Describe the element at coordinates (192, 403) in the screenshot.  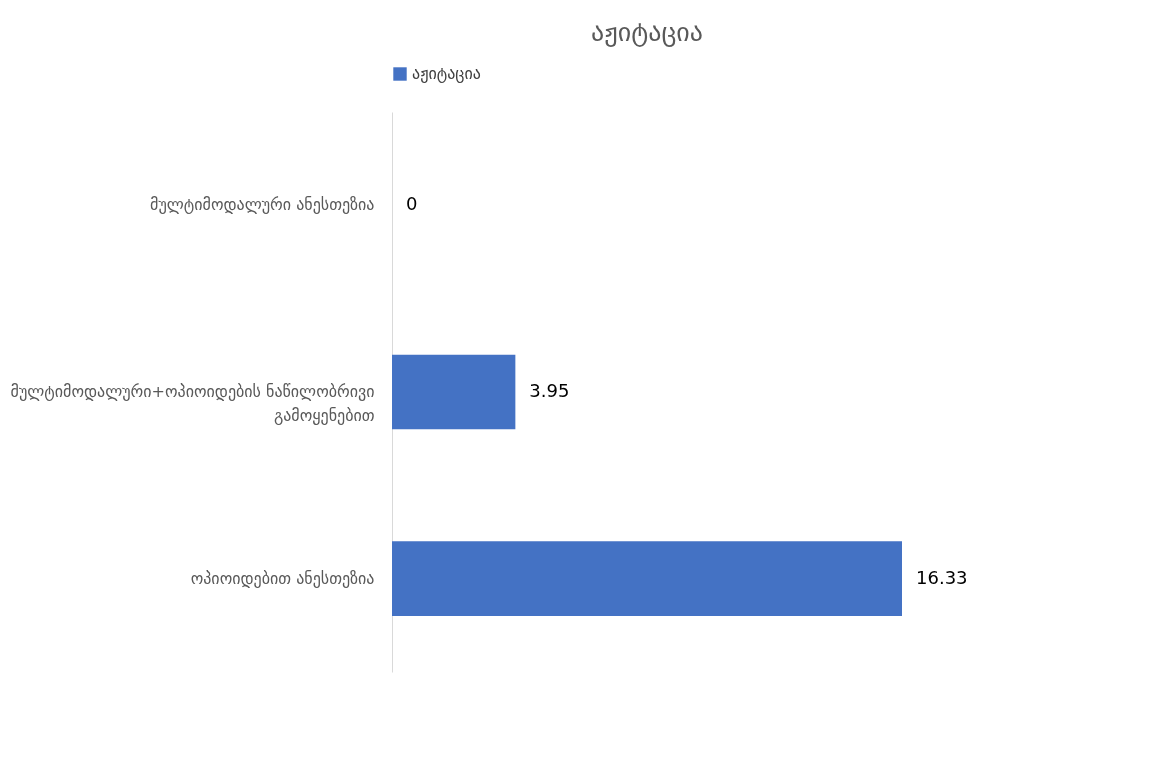
I see `y-tick-label: მულტიმოდალური+ოპიოიდების ნაწილობრივი გამოყენებით` at that location.